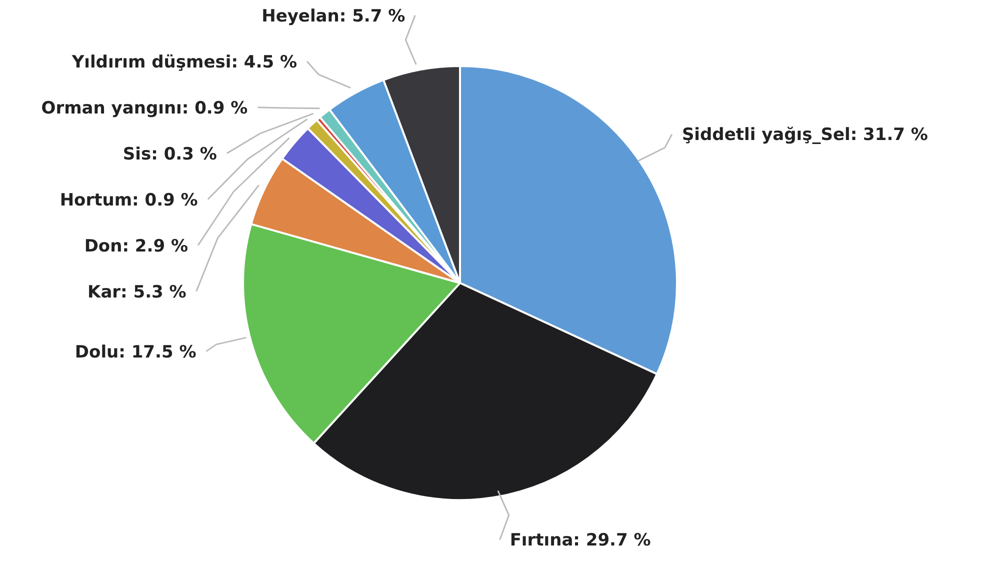 This screenshot has height=566, width=984. What do you see at coordinates (334, 16) in the screenshot?
I see `slice-label: Heyelan: 5.7 %` at bounding box center [334, 16].